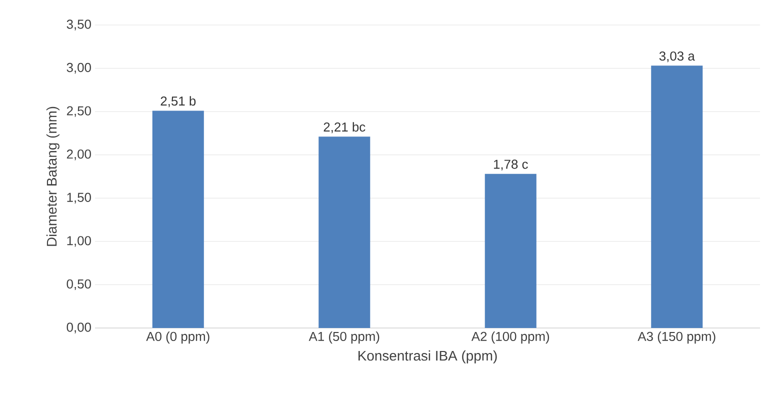  What do you see at coordinates (511, 165) in the screenshot?
I see `data-label: 1,78 c` at bounding box center [511, 165].